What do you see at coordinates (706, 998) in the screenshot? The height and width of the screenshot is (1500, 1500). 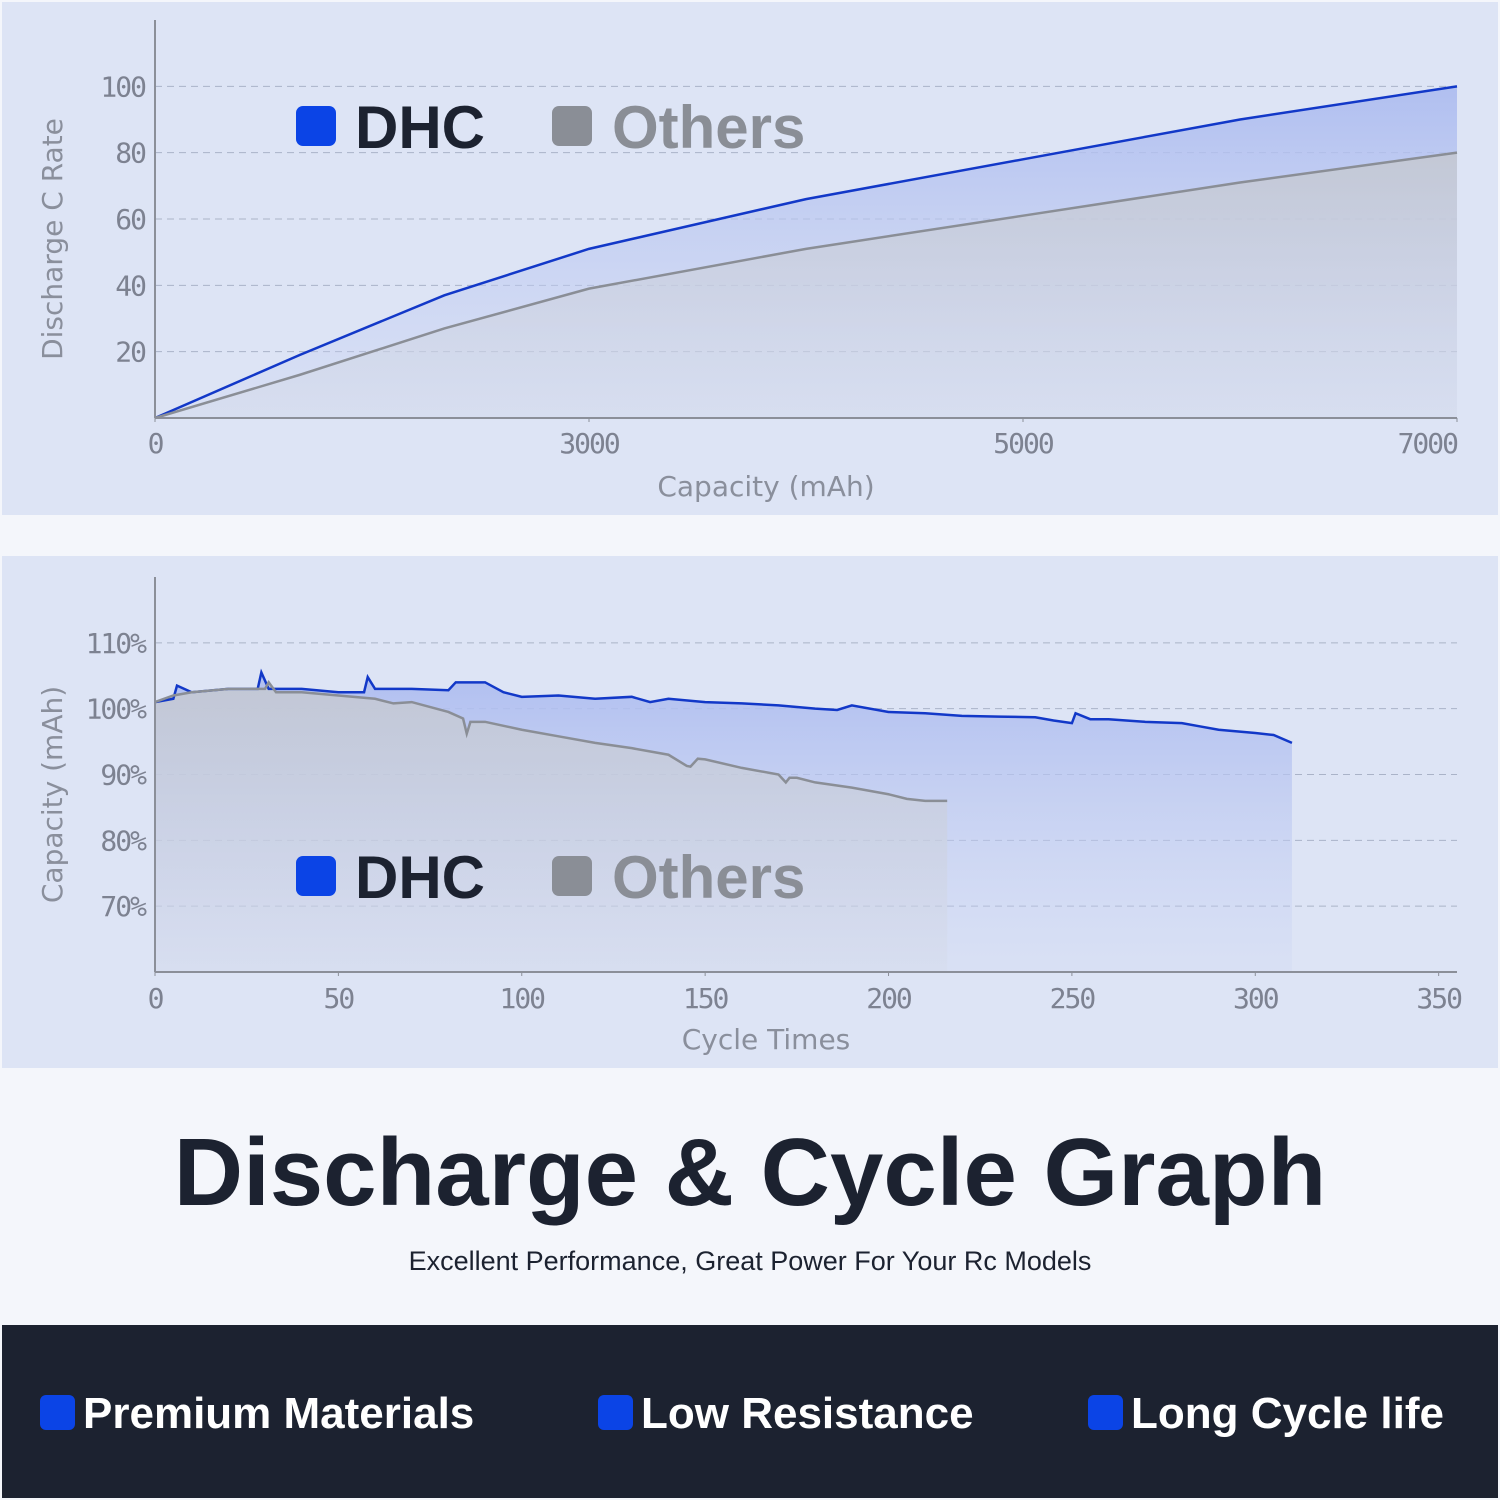 I see `x-tick-label: 150` at bounding box center [706, 998].